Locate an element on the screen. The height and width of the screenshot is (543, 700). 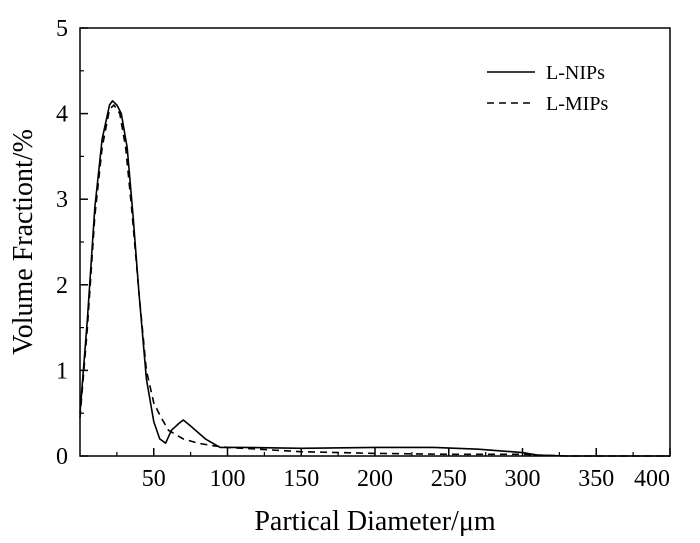
x-tick-label: 50 is located at coordinates (154, 479).